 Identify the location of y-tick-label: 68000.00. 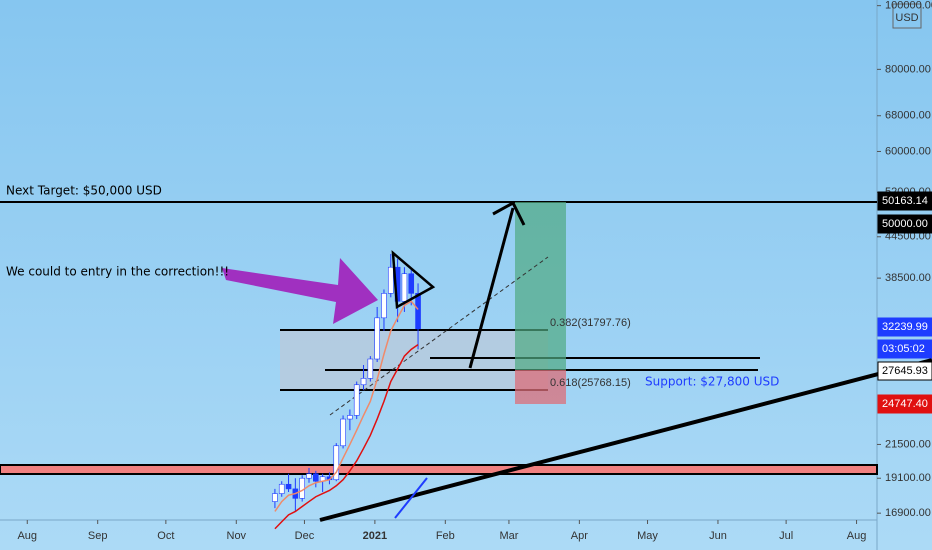
(908, 116).